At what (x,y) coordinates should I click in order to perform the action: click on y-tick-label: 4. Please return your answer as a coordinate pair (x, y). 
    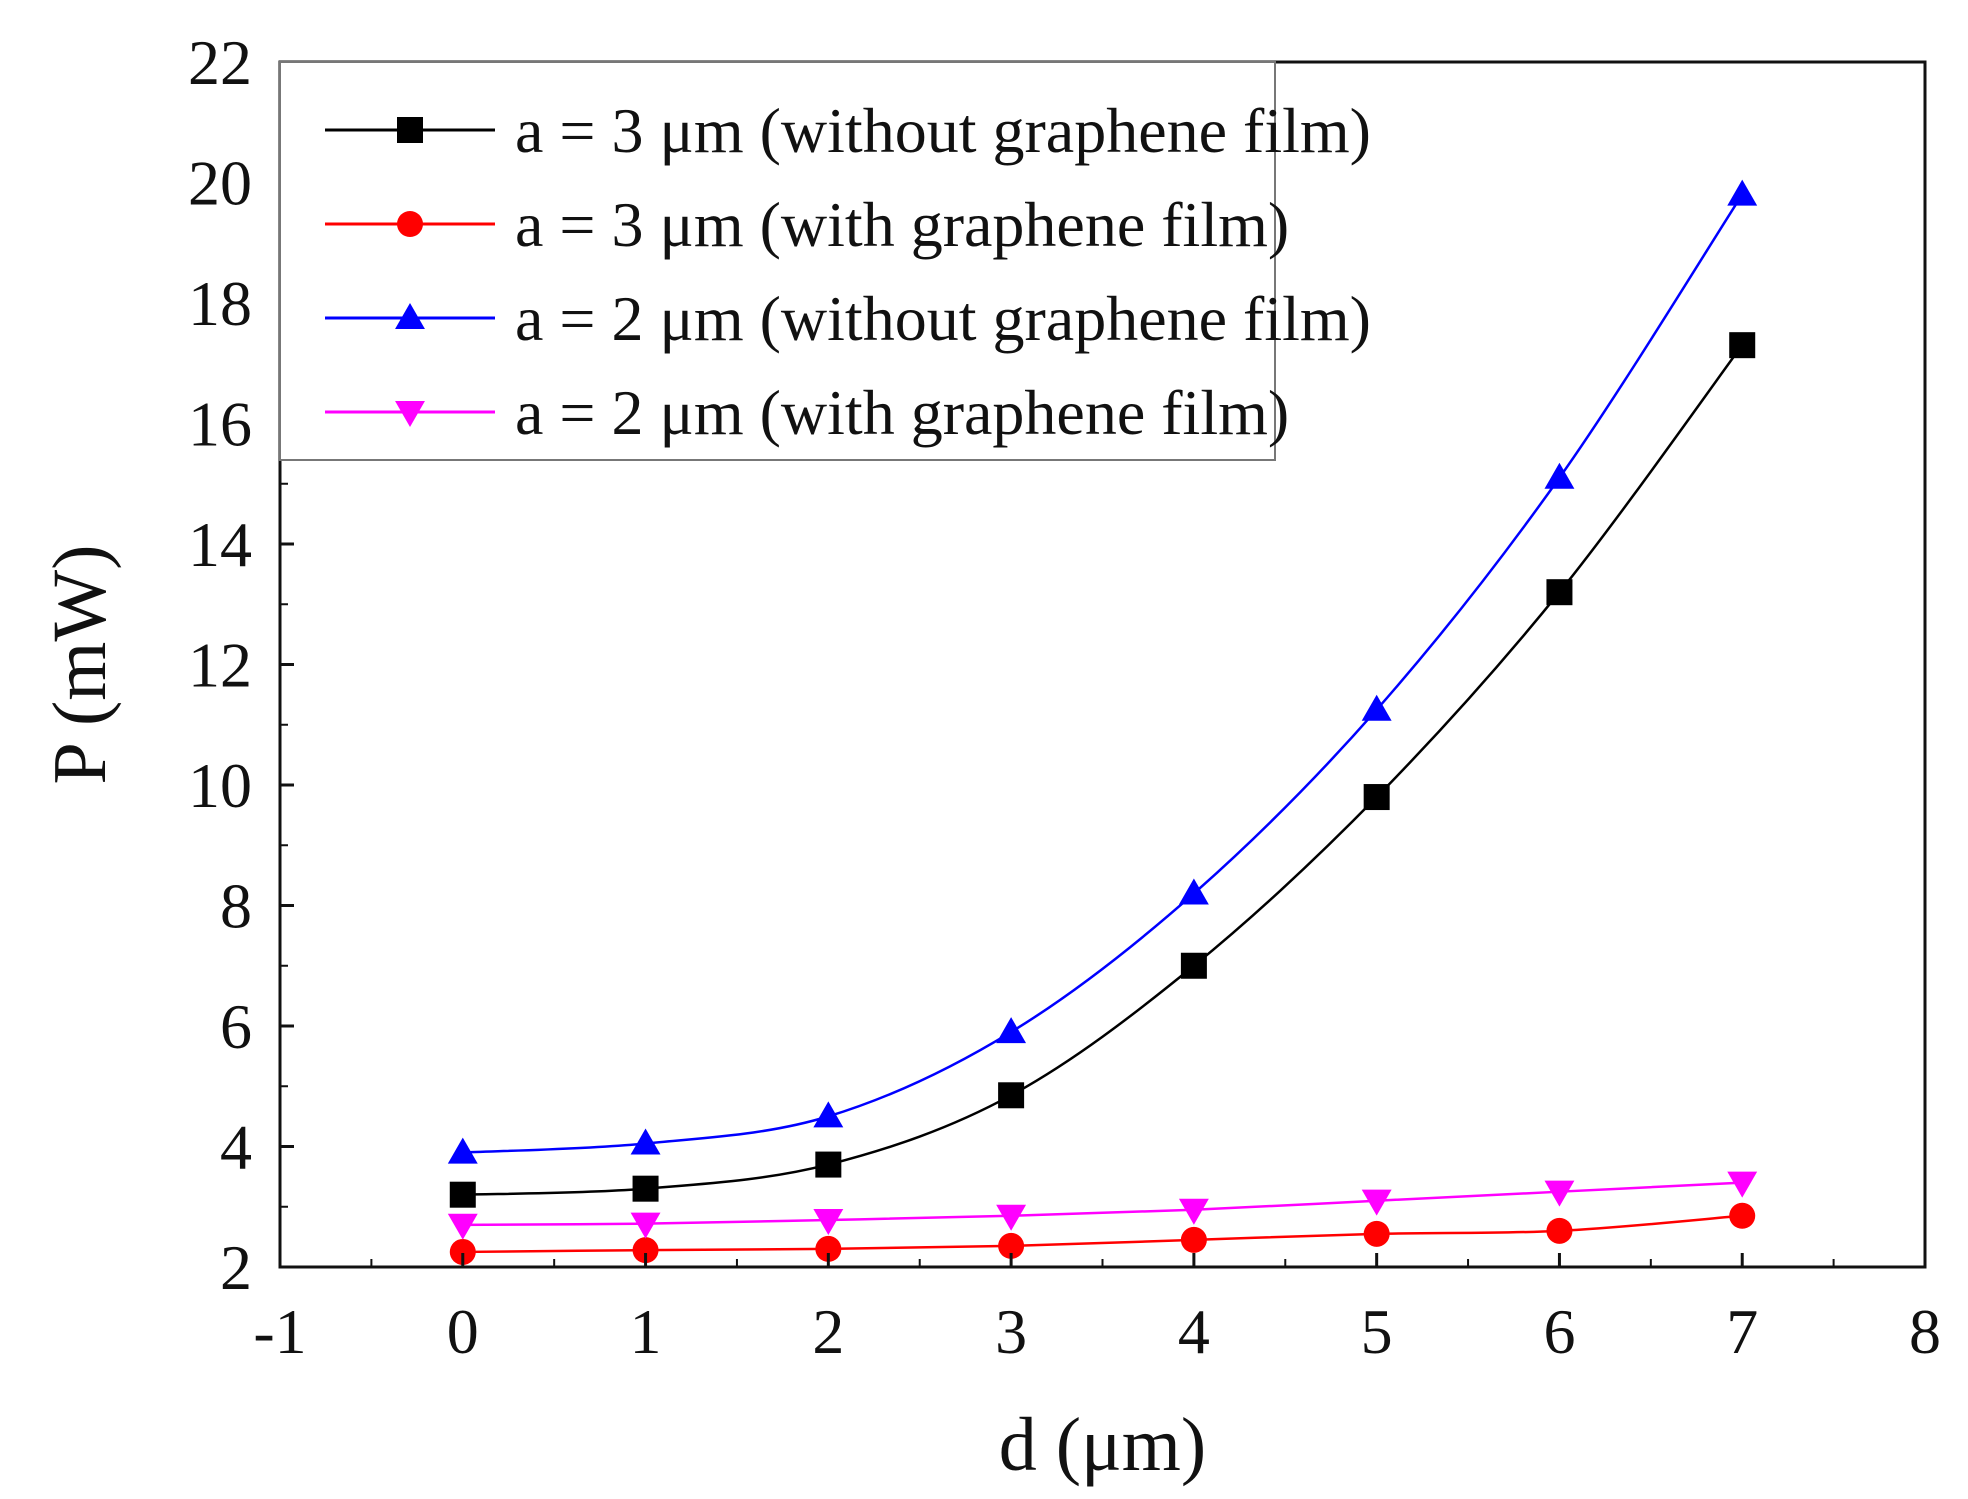
    Looking at the image, I should click on (236, 1147).